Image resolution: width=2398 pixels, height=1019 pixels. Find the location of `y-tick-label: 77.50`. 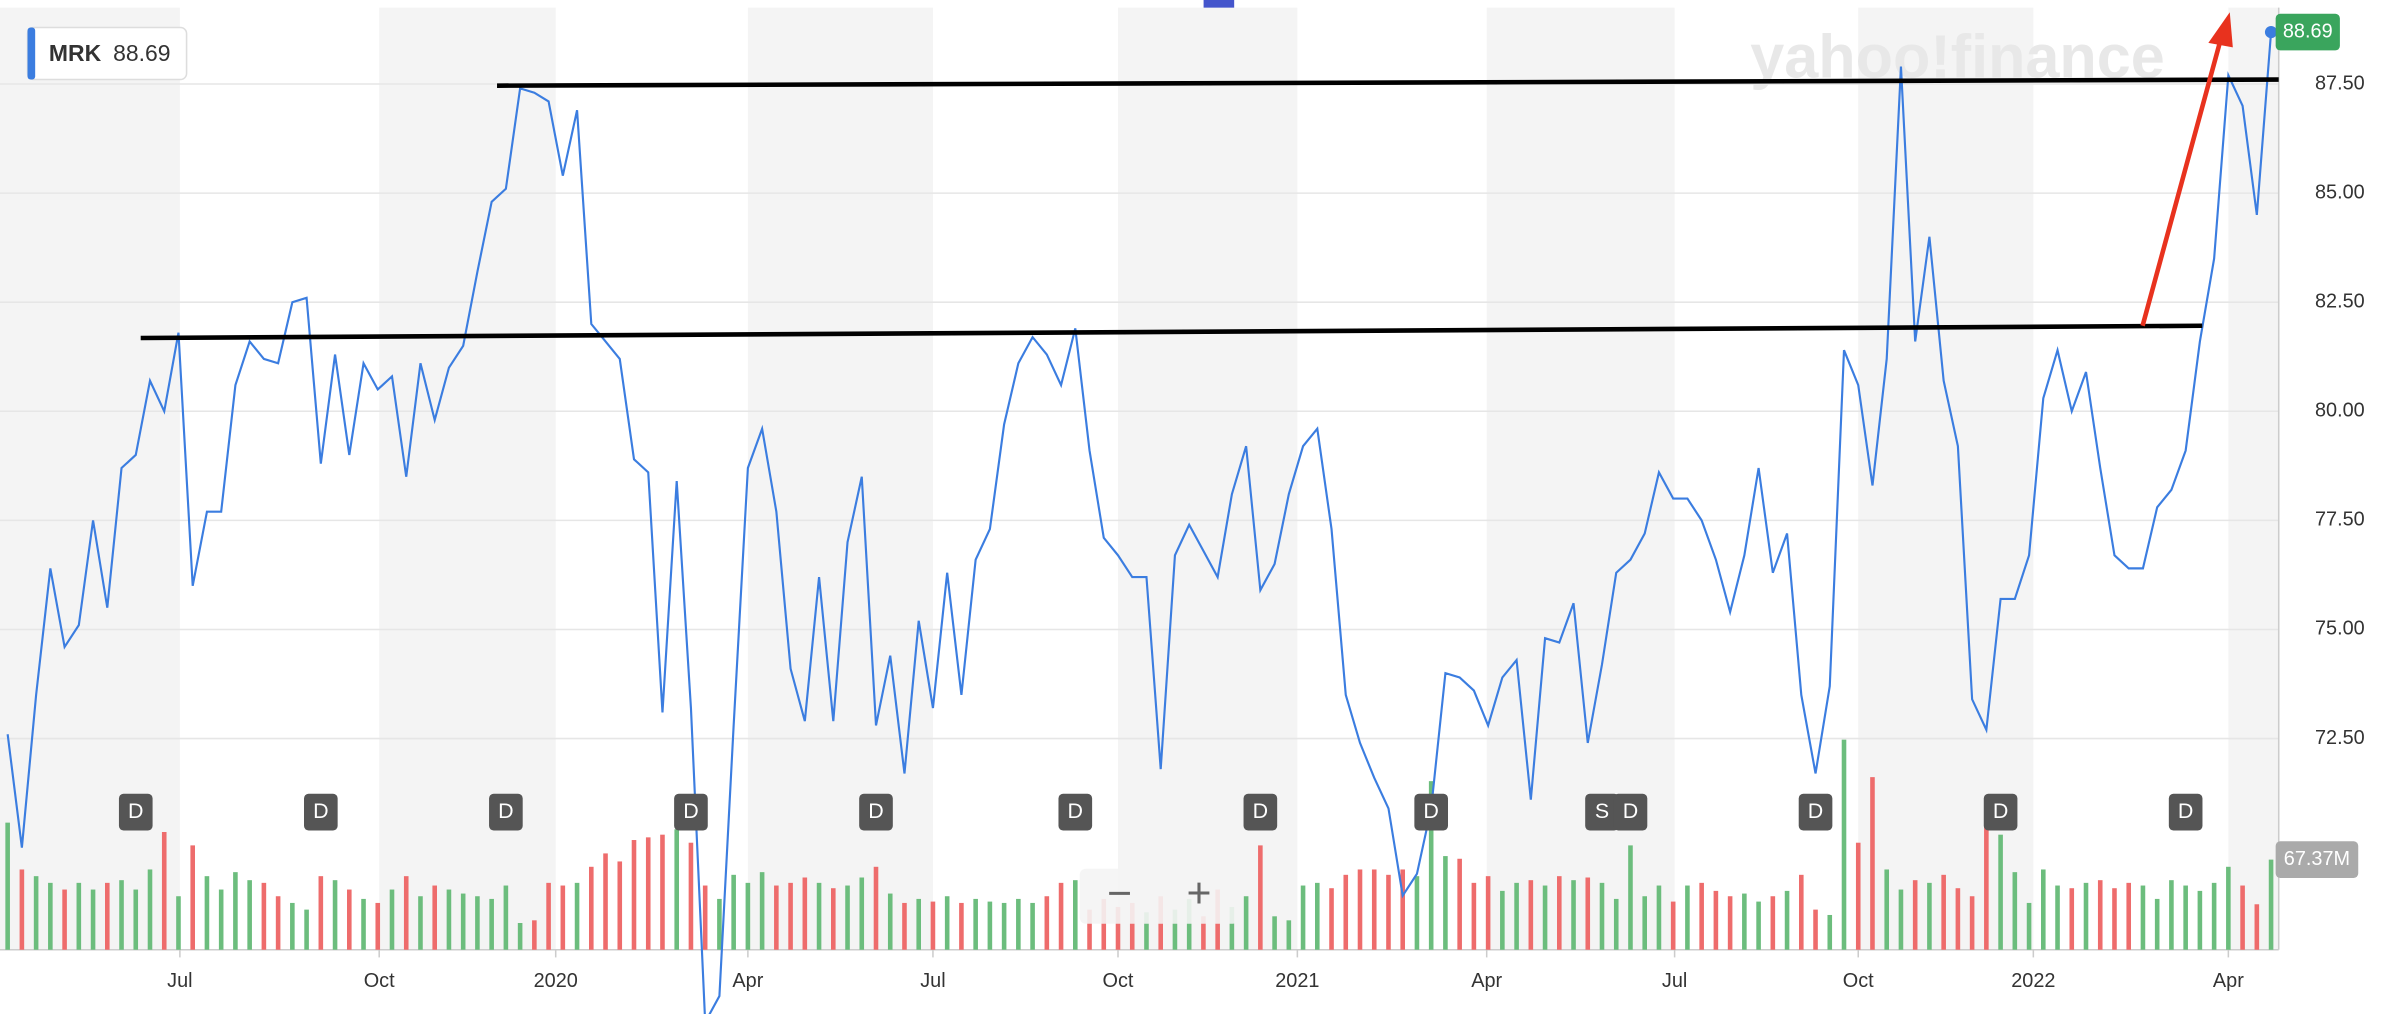

y-tick-label: 77.50 is located at coordinates (2340, 520).